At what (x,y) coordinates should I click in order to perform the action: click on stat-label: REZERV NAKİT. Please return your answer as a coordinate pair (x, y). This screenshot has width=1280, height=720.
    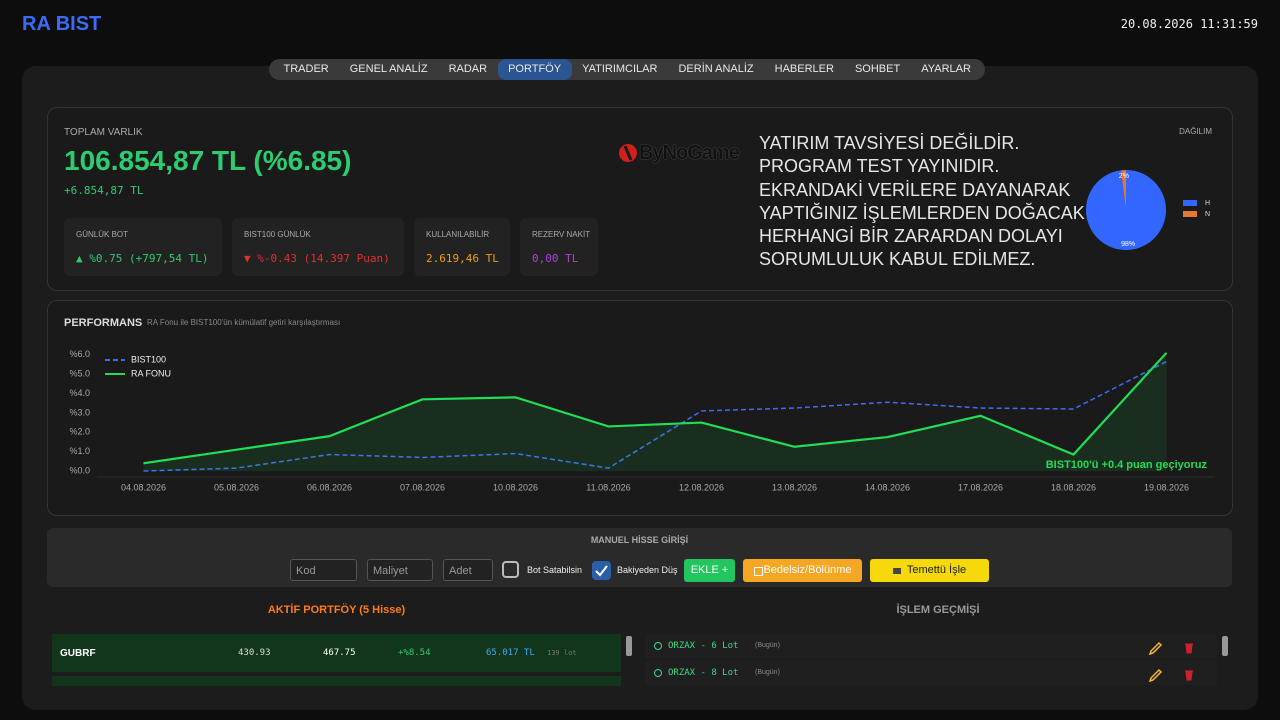
    Looking at the image, I should click on (561, 234).